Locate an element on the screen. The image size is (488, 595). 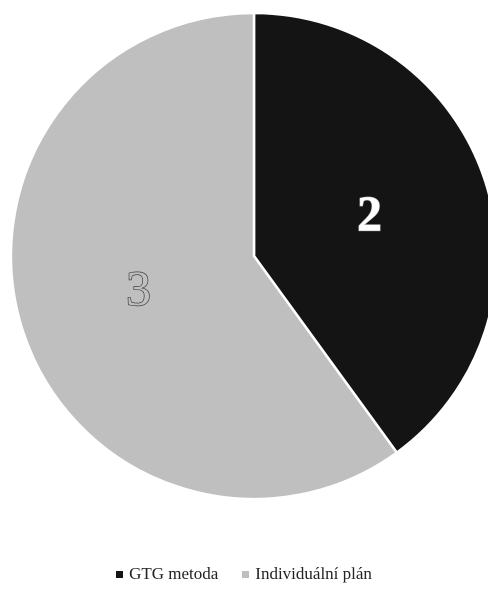
legend-item-gtg-metoda: GTG metoda is located at coordinates (167, 574).